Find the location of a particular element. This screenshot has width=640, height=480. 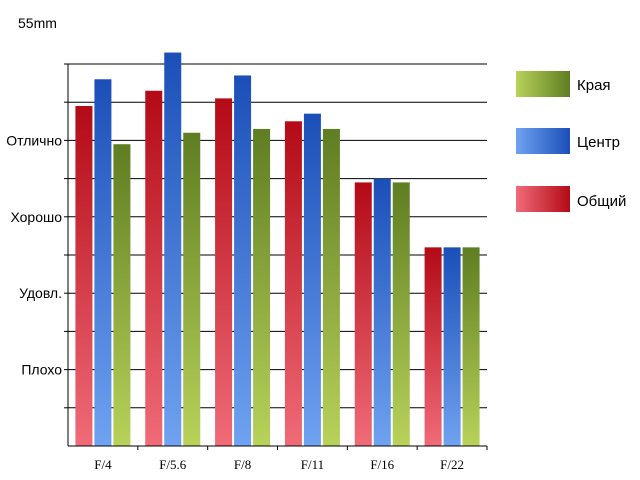

y-axis-labels: Плохо Удовл. Хорошо Отлично is located at coordinates (34, 254).